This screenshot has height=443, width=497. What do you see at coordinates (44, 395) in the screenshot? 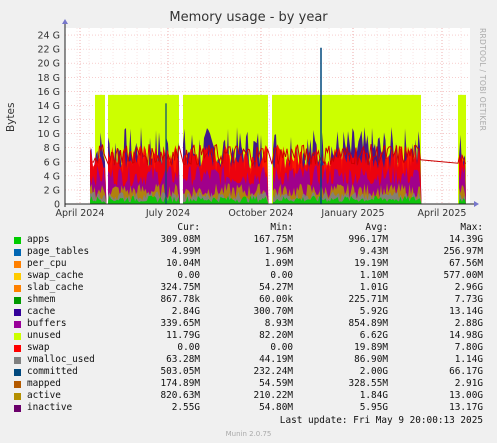
I see `legend-name: active` at bounding box center [44, 395].